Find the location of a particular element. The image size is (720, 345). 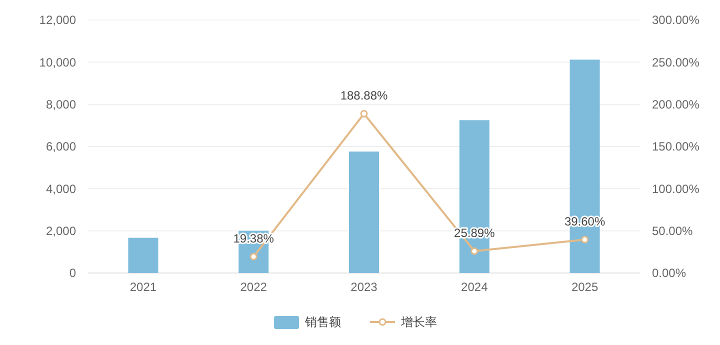

y-tick-label: 10,000 is located at coordinates (57, 62).